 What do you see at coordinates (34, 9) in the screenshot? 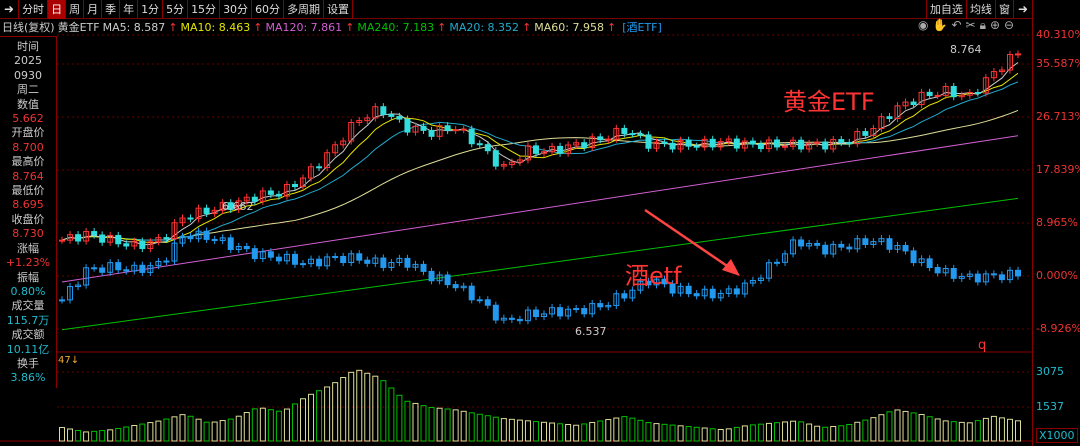
I see `period-tab: 分时` at bounding box center [34, 9].